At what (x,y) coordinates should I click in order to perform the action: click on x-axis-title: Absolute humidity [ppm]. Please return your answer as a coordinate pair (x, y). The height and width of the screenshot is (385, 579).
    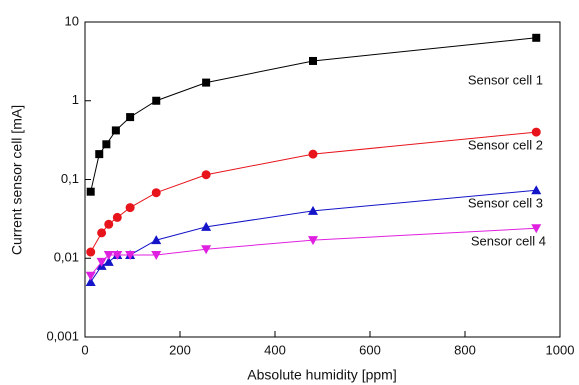
    Looking at the image, I should click on (321, 375).